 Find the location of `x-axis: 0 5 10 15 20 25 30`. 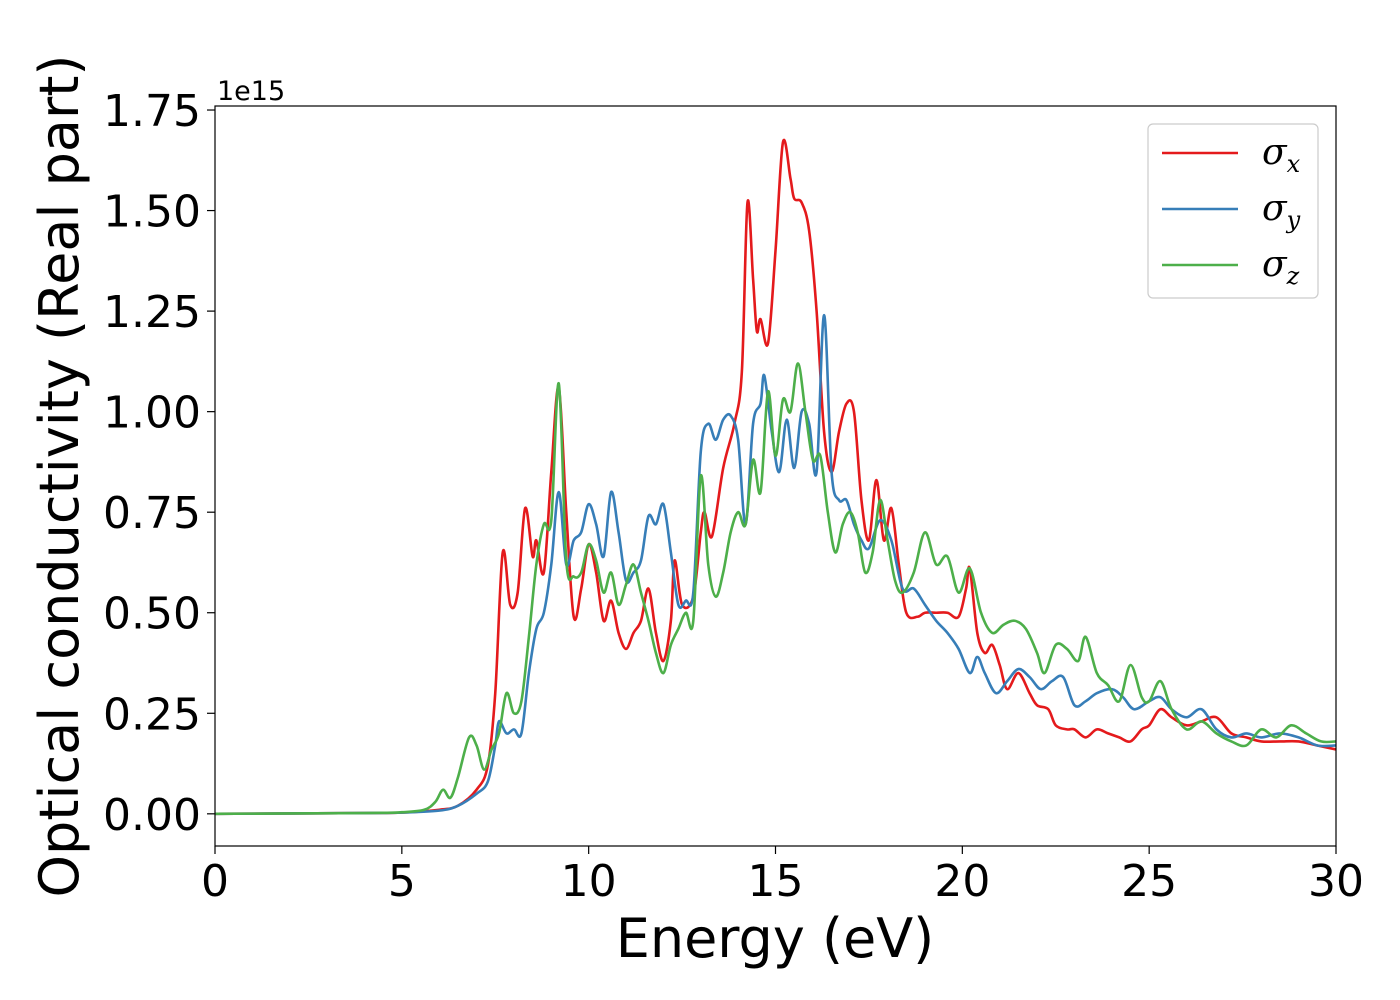

x-axis: 0 5 10 15 20 25 30 is located at coordinates (782, 876).